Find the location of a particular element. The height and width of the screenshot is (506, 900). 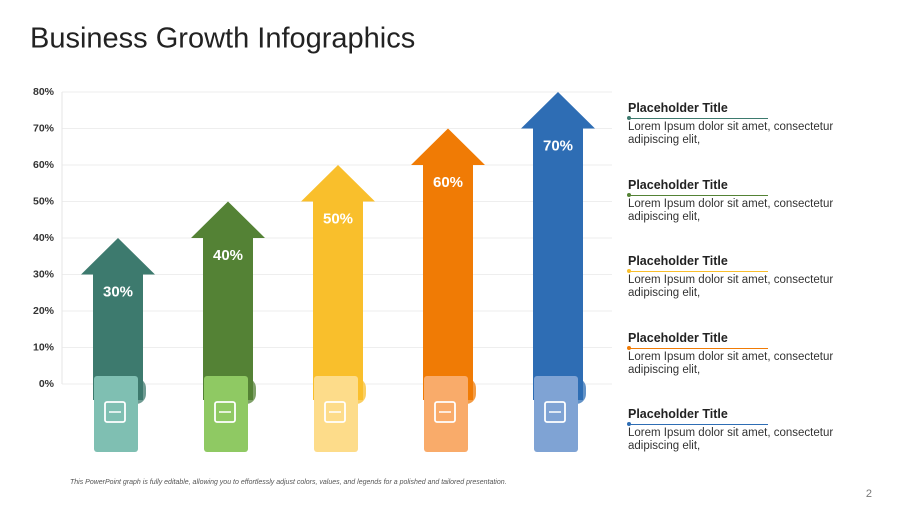

value-label: 40% is located at coordinates (228, 255).